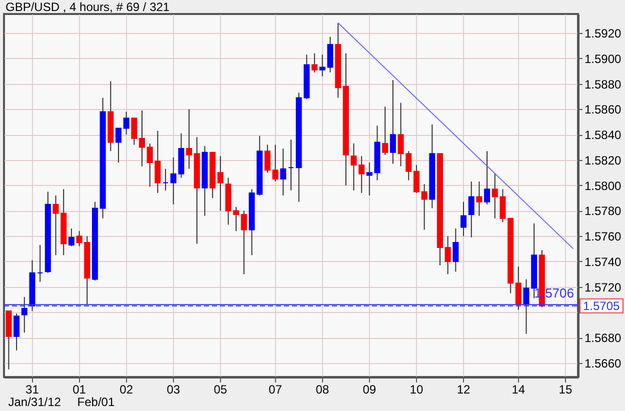 This screenshot has width=625, height=411. I want to click on y-tick-label: 1.5760, so click(603, 237).